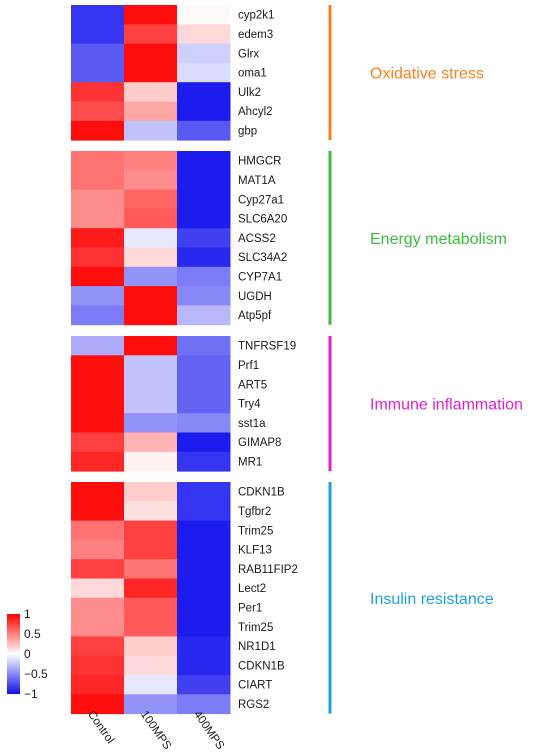  What do you see at coordinates (259, 162) in the screenshot?
I see `gene-label: HMGCR` at bounding box center [259, 162].